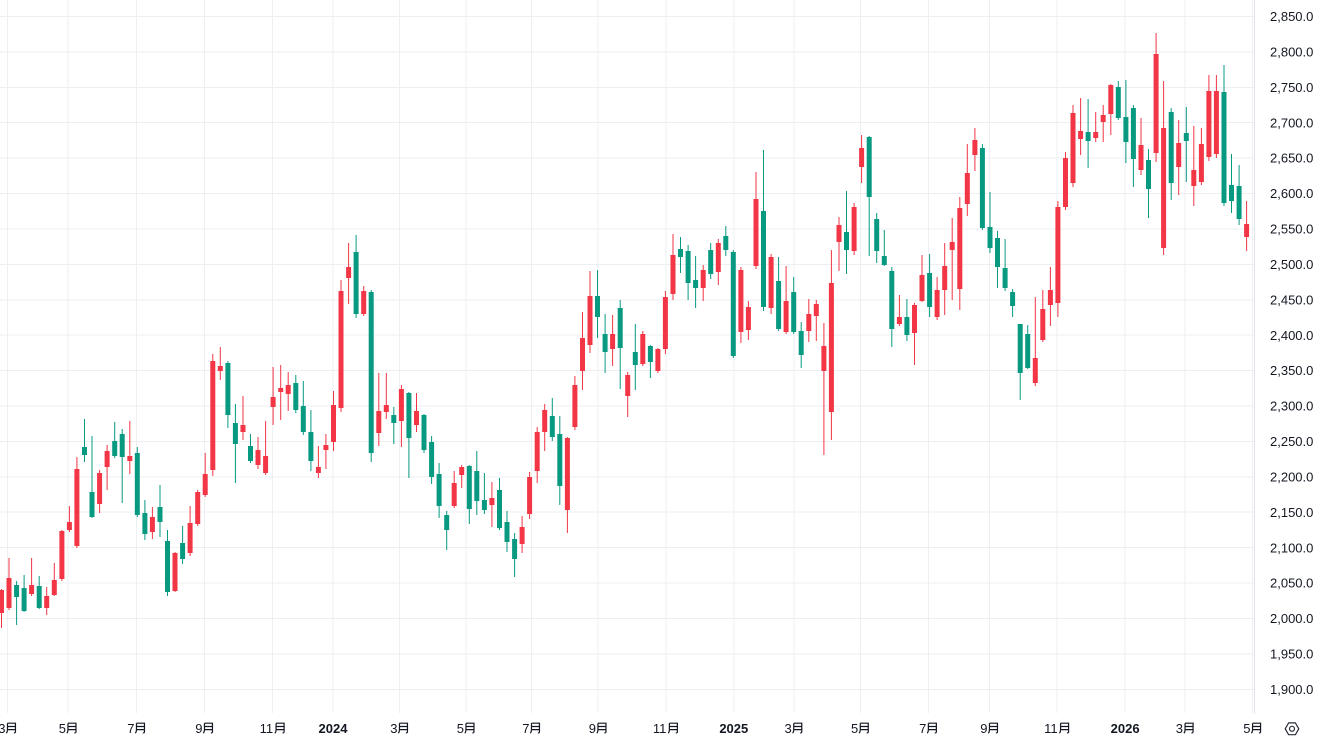 The width and height of the screenshot is (1324, 740). Describe the element at coordinates (1291, 370) in the screenshot. I see `svg-text: 2,350.0` at that location.